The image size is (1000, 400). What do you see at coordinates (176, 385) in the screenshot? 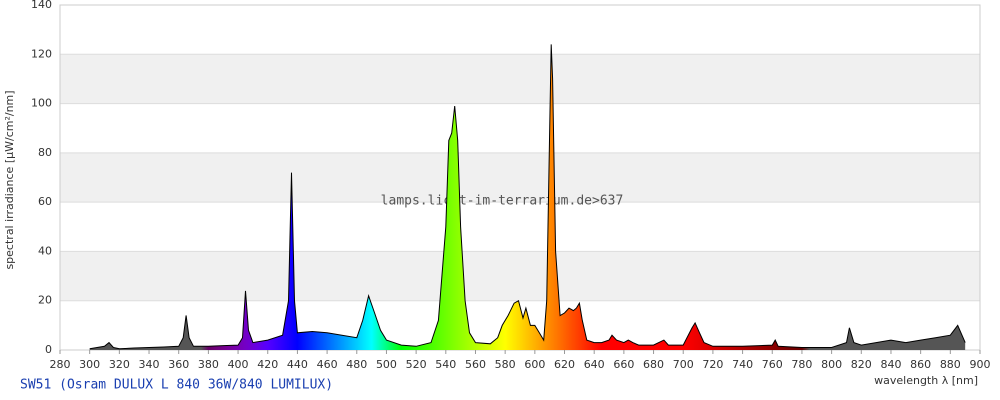
I see `chart-title: SW51 (Osram DULUX L 840 36W/840 LUMILUX)` at bounding box center [176, 385].